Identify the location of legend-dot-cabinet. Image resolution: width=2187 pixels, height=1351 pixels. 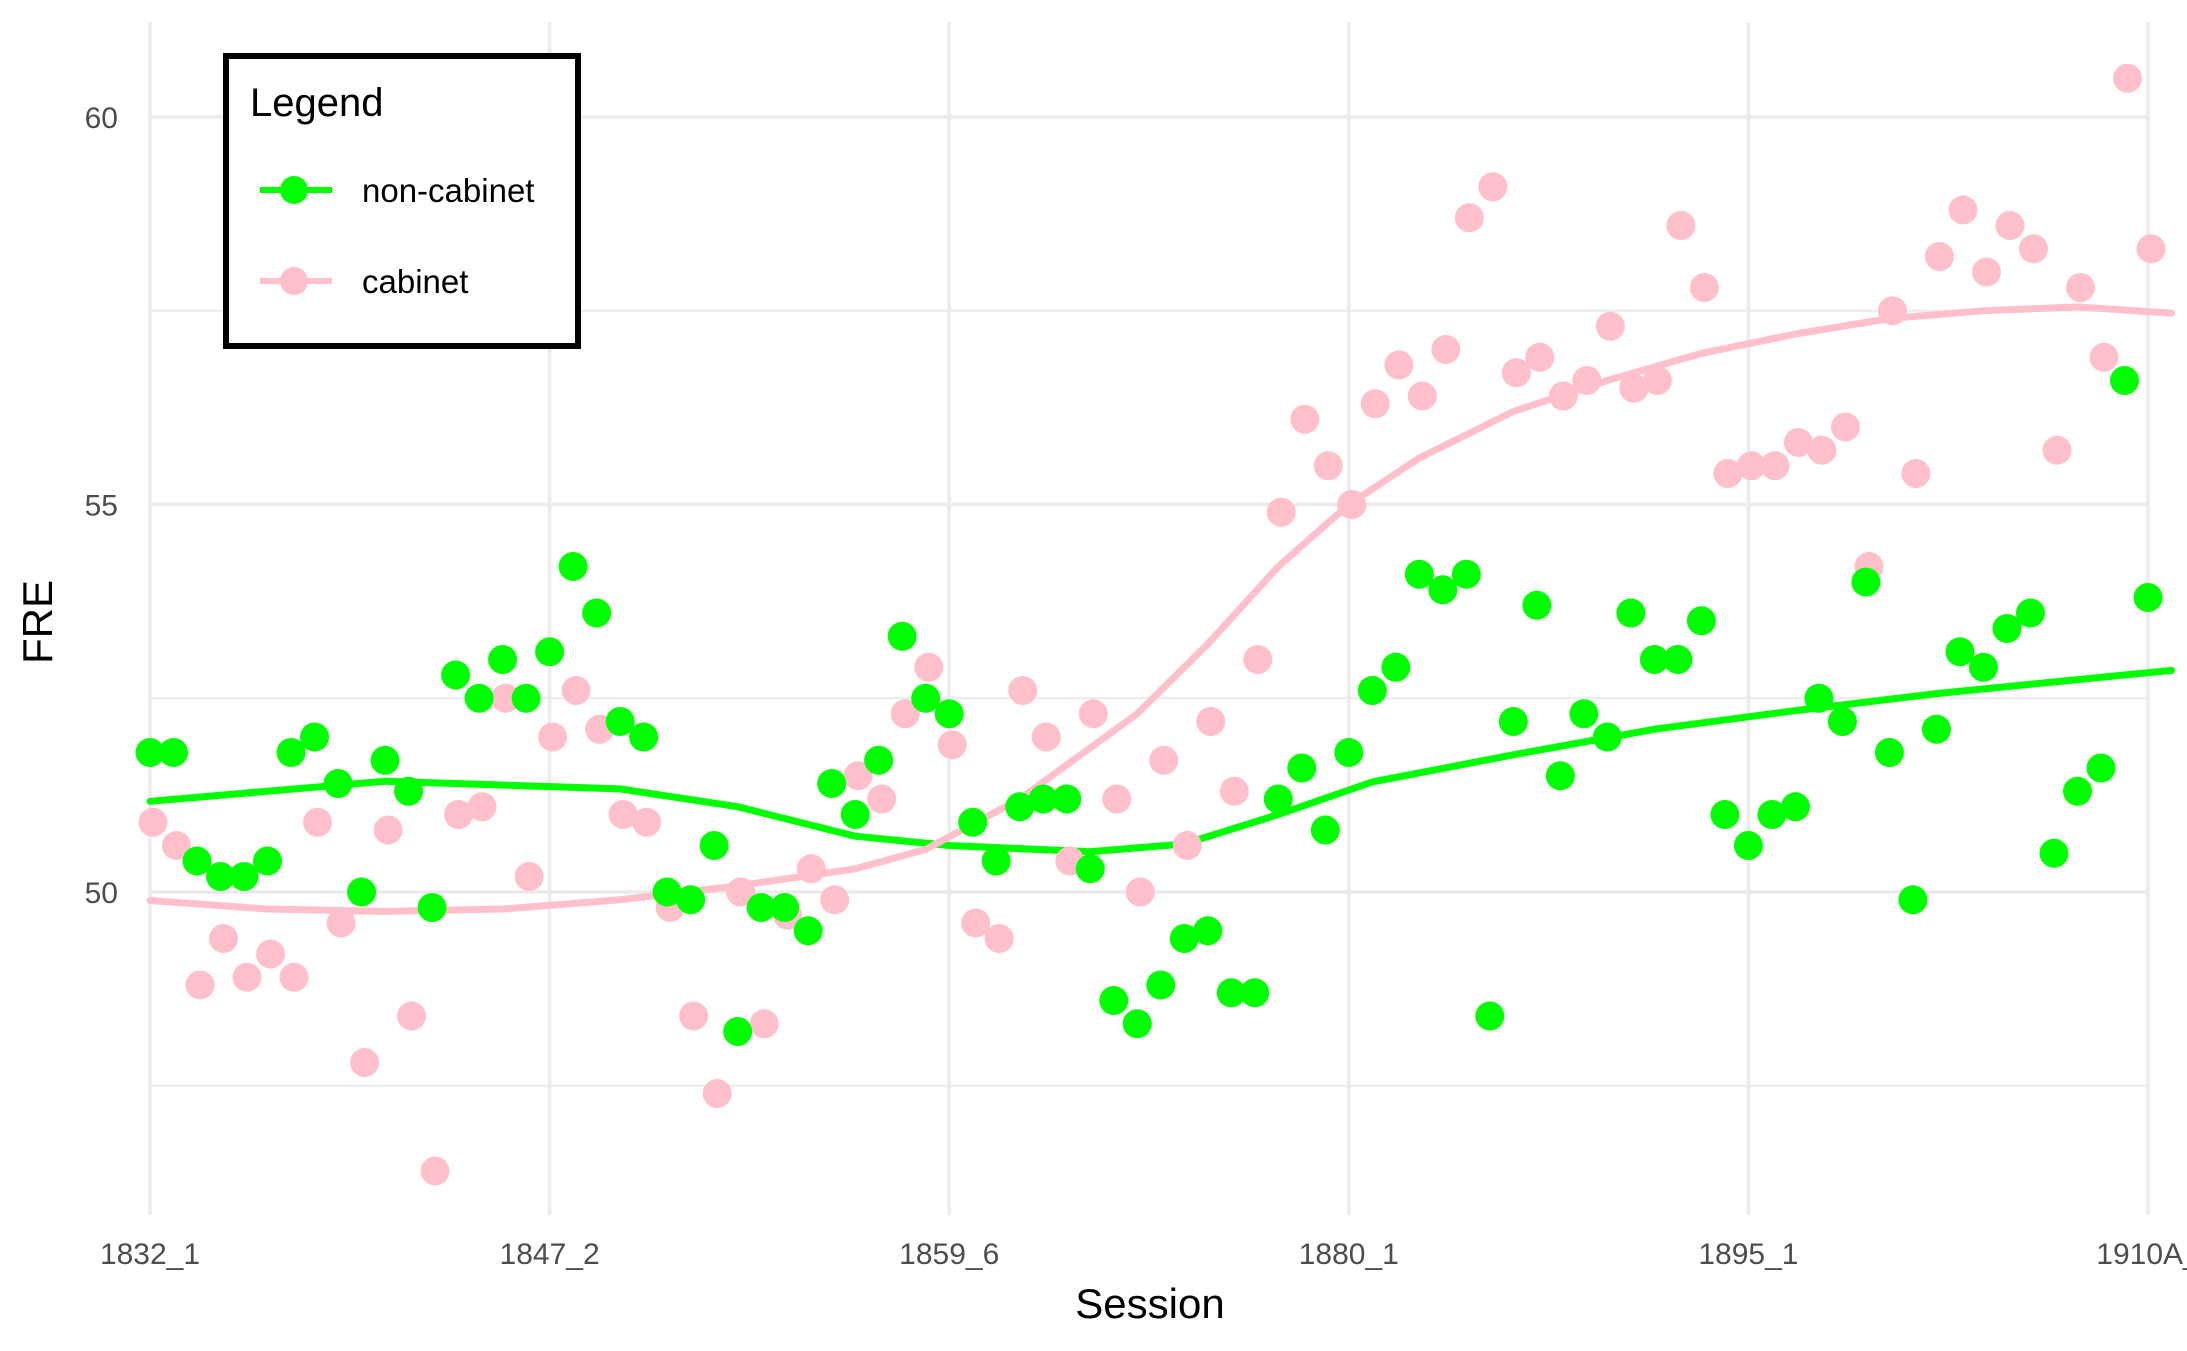
(294, 281).